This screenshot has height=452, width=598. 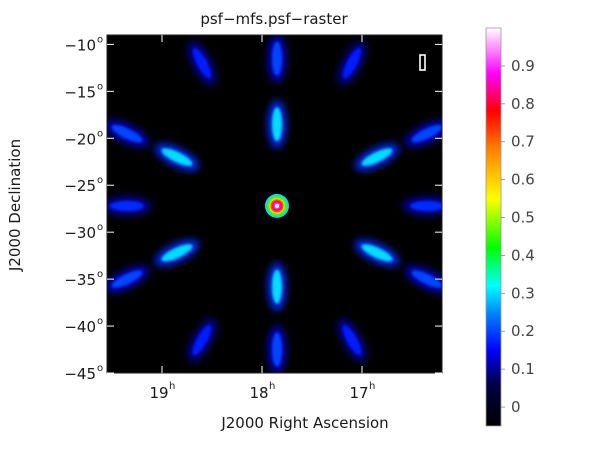 What do you see at coordinates (358, 393) in the screenshot?
I see `x-tick-label: 17` at bounding box center [358, 393].